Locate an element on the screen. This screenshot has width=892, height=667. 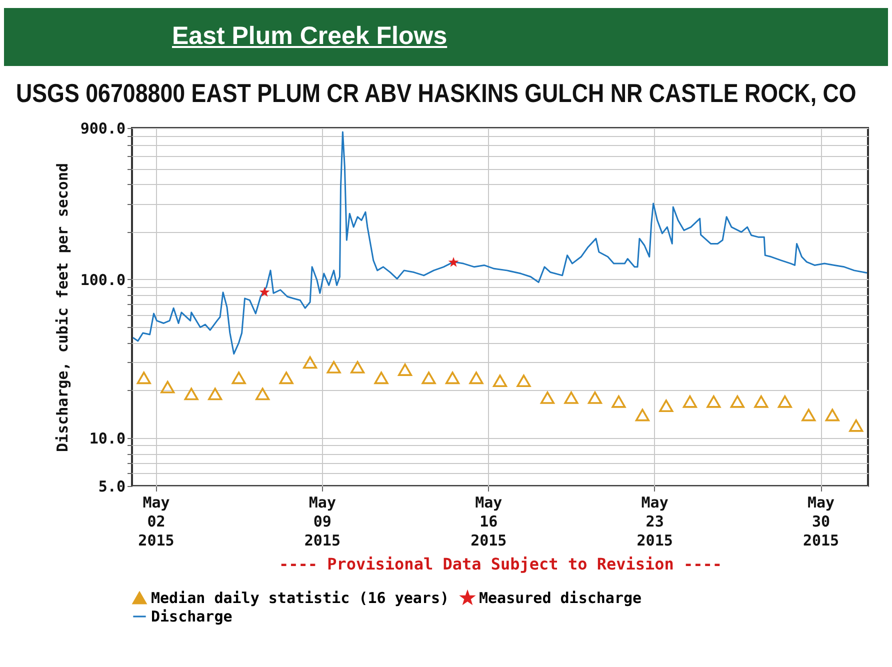
y-axis-title: Discharge, cubic feet per second is located at coordinates (62, 307).